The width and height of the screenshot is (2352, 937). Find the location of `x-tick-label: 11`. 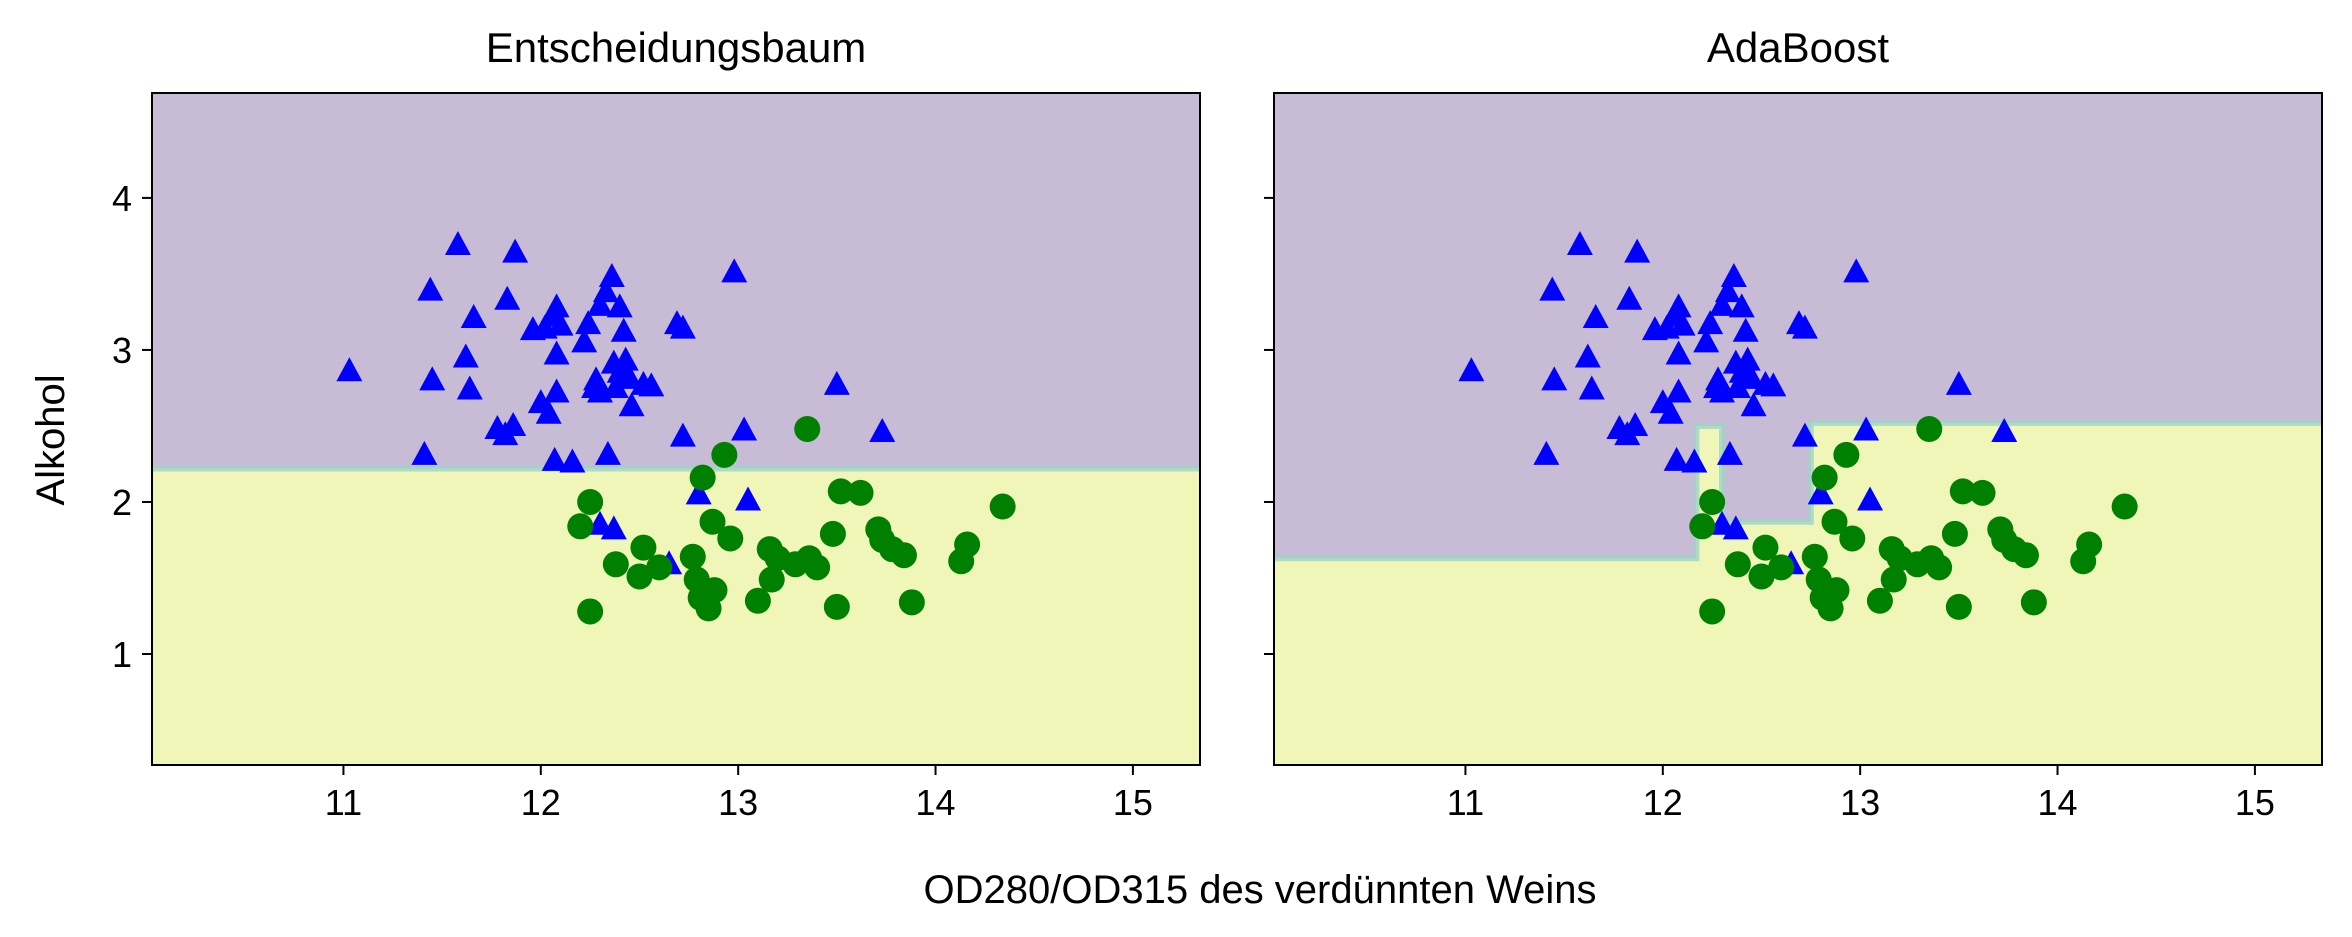

x-tick-label: 11 is located at coordinates (343, 802).